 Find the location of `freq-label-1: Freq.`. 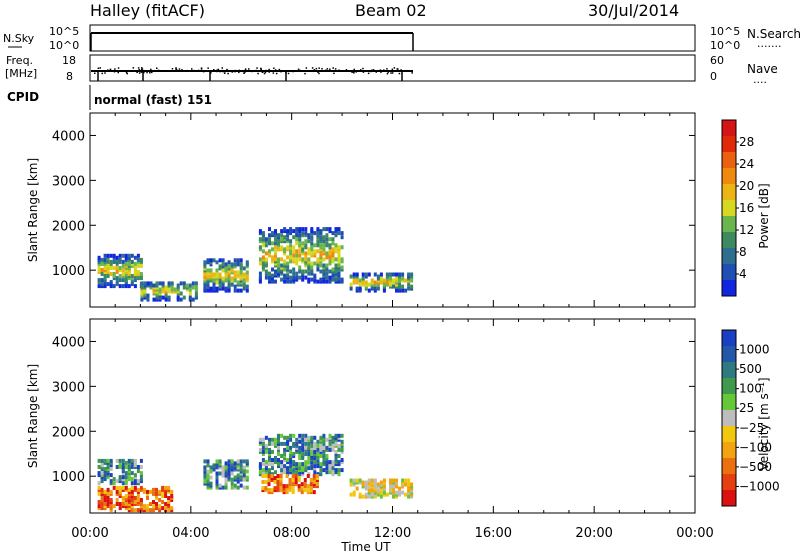

freq-label-1: Freq. is located at coordinates (19, 60).